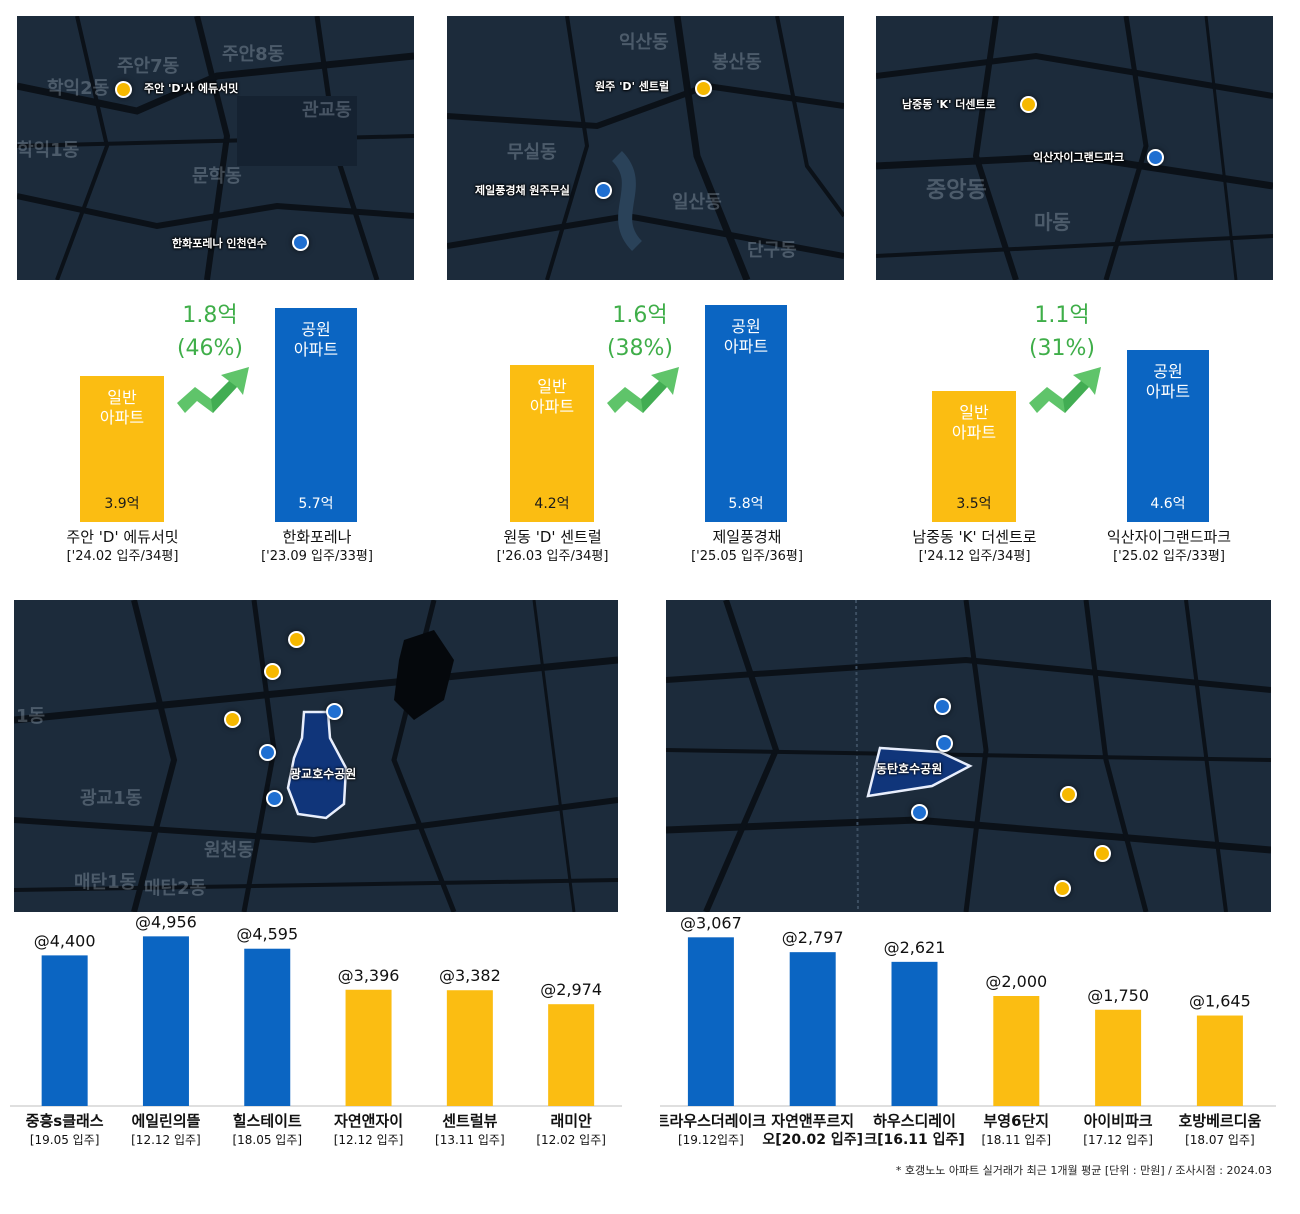 The width and height of the screenshot is (1300, 1214). I want to click on district-label: 문학동, so click(217, 176).